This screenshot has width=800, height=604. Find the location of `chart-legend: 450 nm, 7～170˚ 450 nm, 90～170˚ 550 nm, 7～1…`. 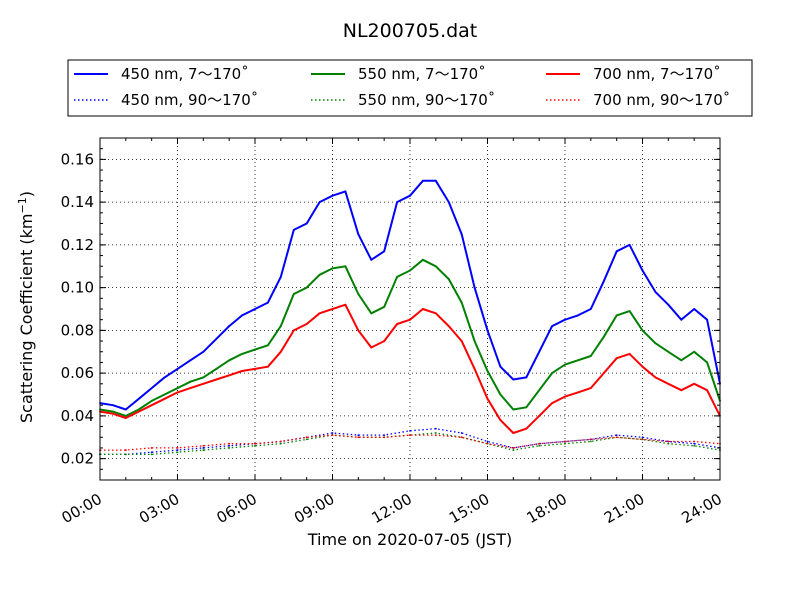

chart-legend: 450 nm, 7～170˚ 450 nm, 90～170˚ 550 nm, 7～1… is located at coordinates (410, 88).